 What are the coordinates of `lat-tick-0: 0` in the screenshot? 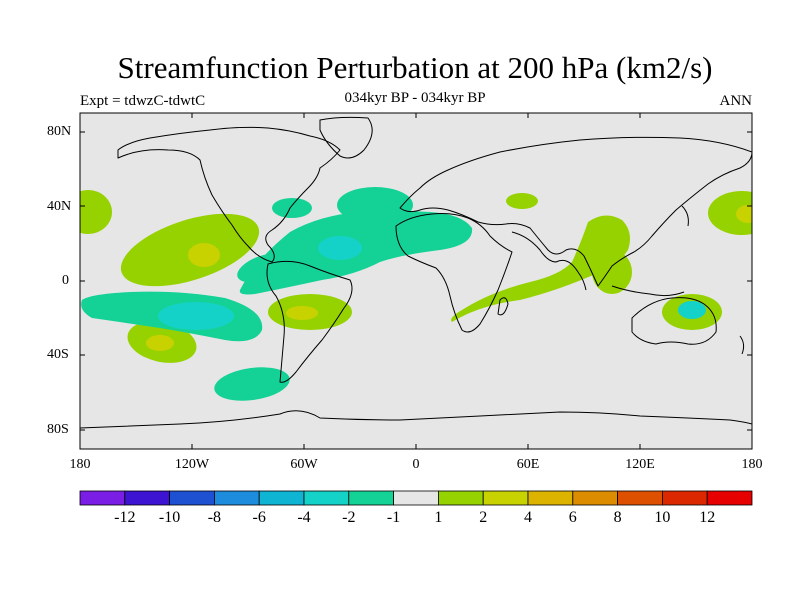 It's located at (65, 280).